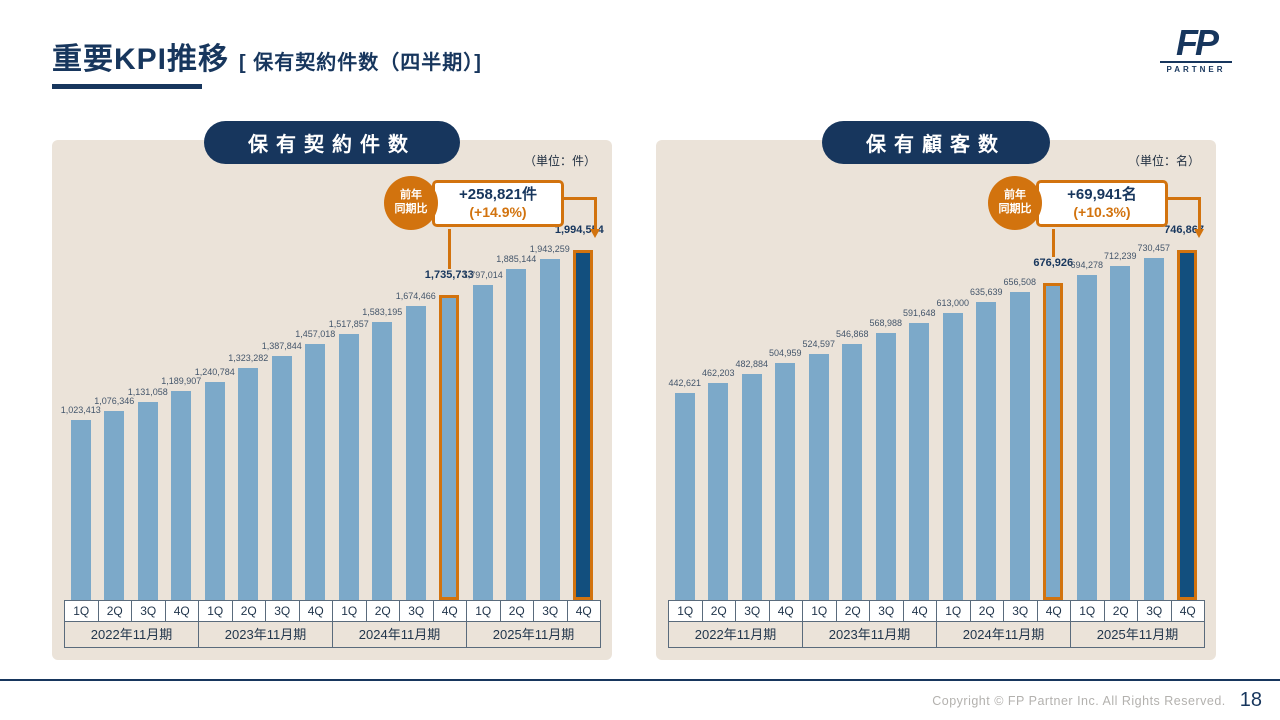  What do you see at coordinates (785, 353) in the screenshot?
I see `bar-value-label: 504,959` at bounding box center [785, 353].